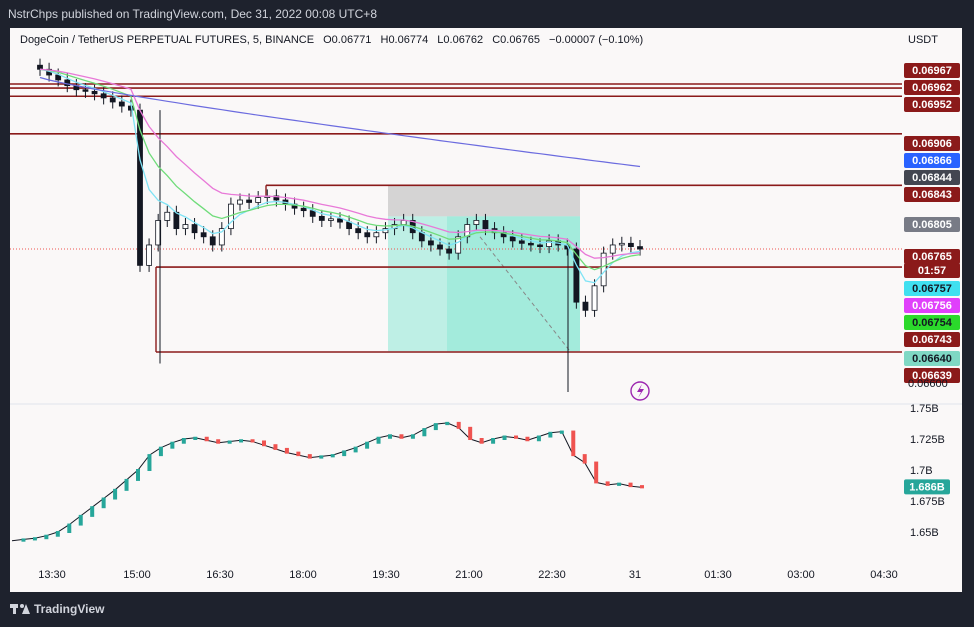 The height and width of the screenshot is (627, 974). I want to click on volume-last-tag, so click(927, 487).